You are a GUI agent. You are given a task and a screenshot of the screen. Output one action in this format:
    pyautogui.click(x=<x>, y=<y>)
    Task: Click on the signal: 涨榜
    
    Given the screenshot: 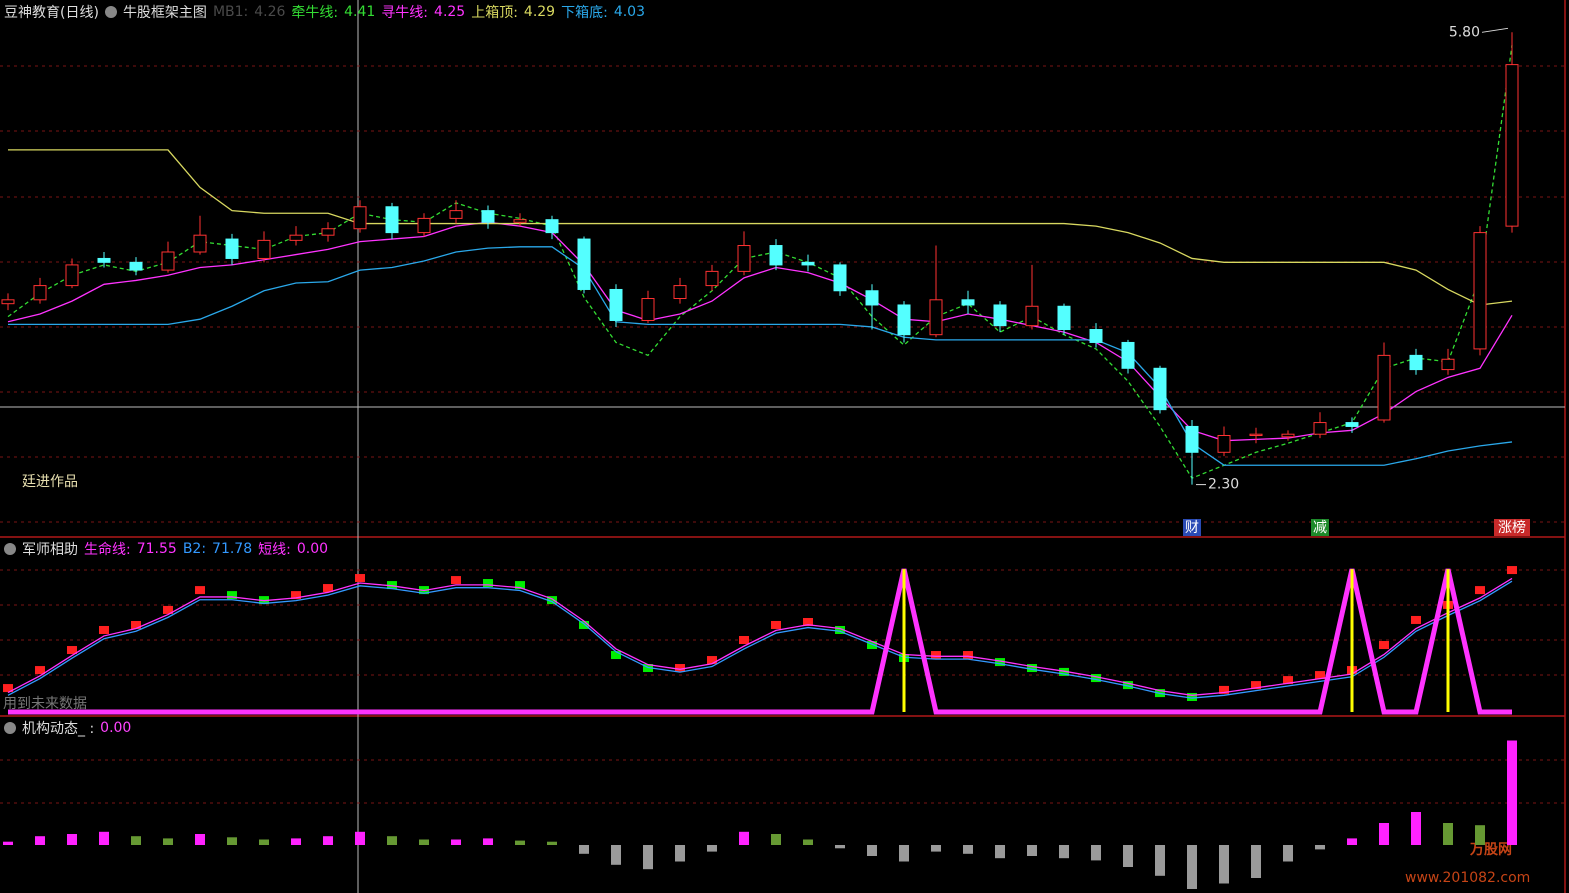 What is the action you would take?
    pyautogui.click(x=1512, y=527)
    